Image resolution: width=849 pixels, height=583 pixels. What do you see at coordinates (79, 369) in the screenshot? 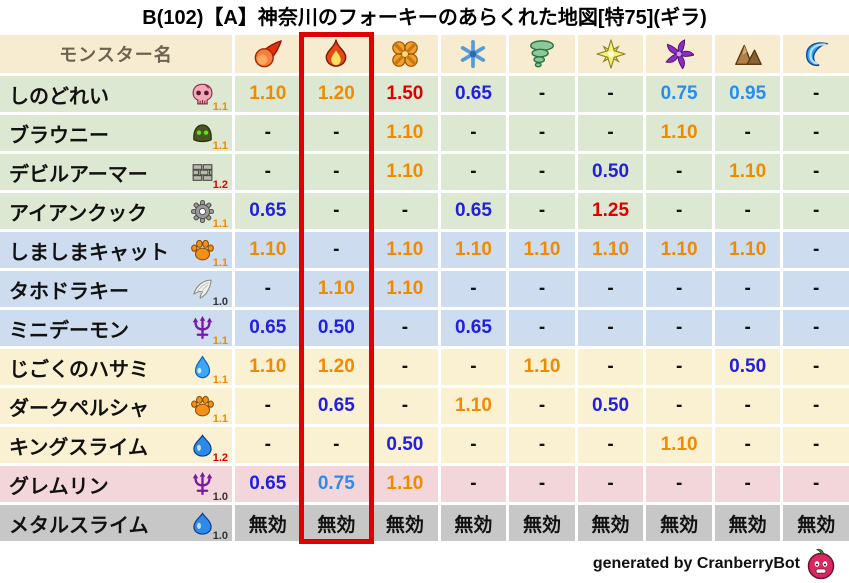
I see `monster-name: じごくのハサミ` at bounding box center [79, 369].